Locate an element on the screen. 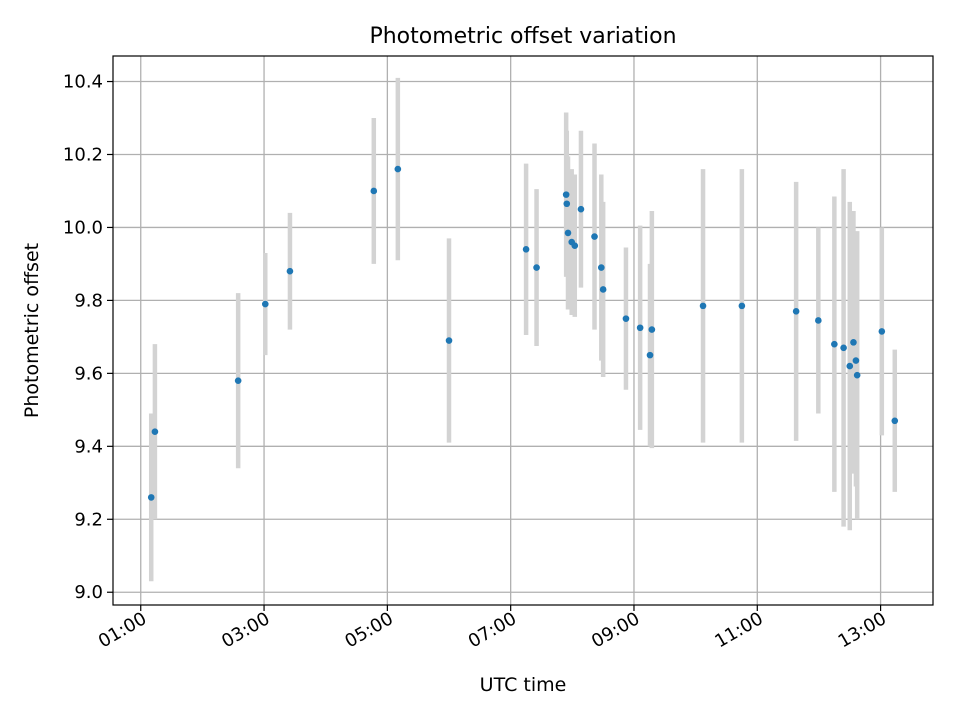 Image resolution: width=960 pixels, height=720 pixels. y-tick-label: 9.8 is located at coordinates (88, 300).